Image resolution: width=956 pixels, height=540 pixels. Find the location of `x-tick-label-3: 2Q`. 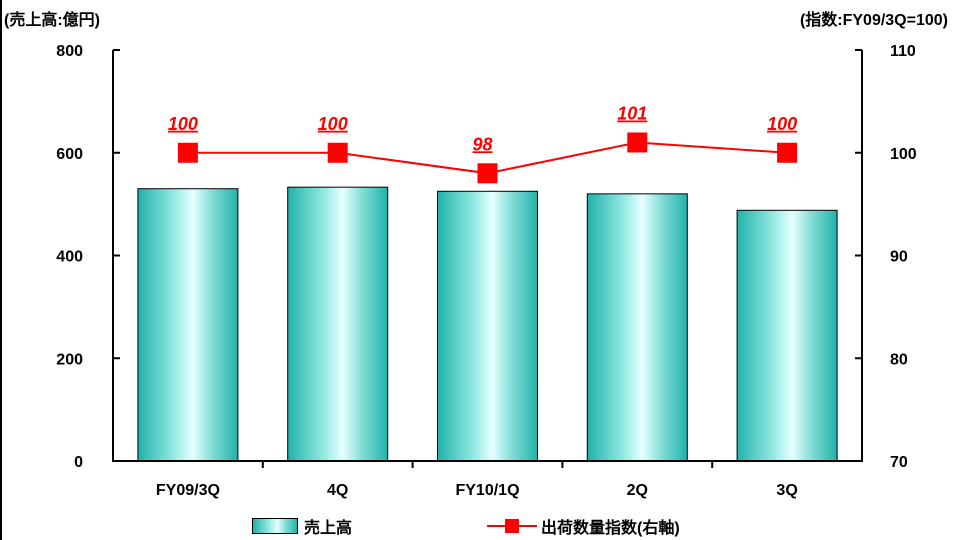

x-tick-label-3: 2Q is located at coordinates (637, 490).